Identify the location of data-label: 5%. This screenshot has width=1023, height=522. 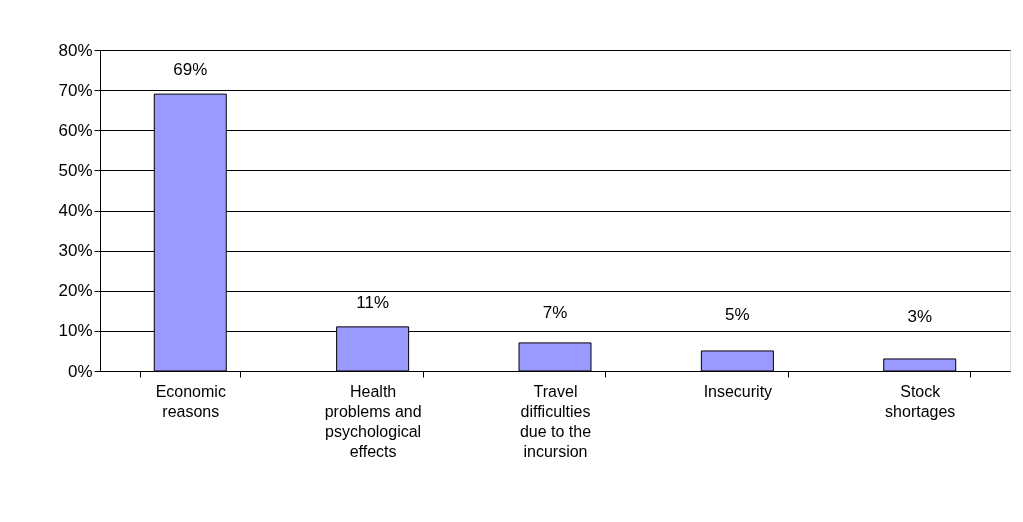
(737, 314).